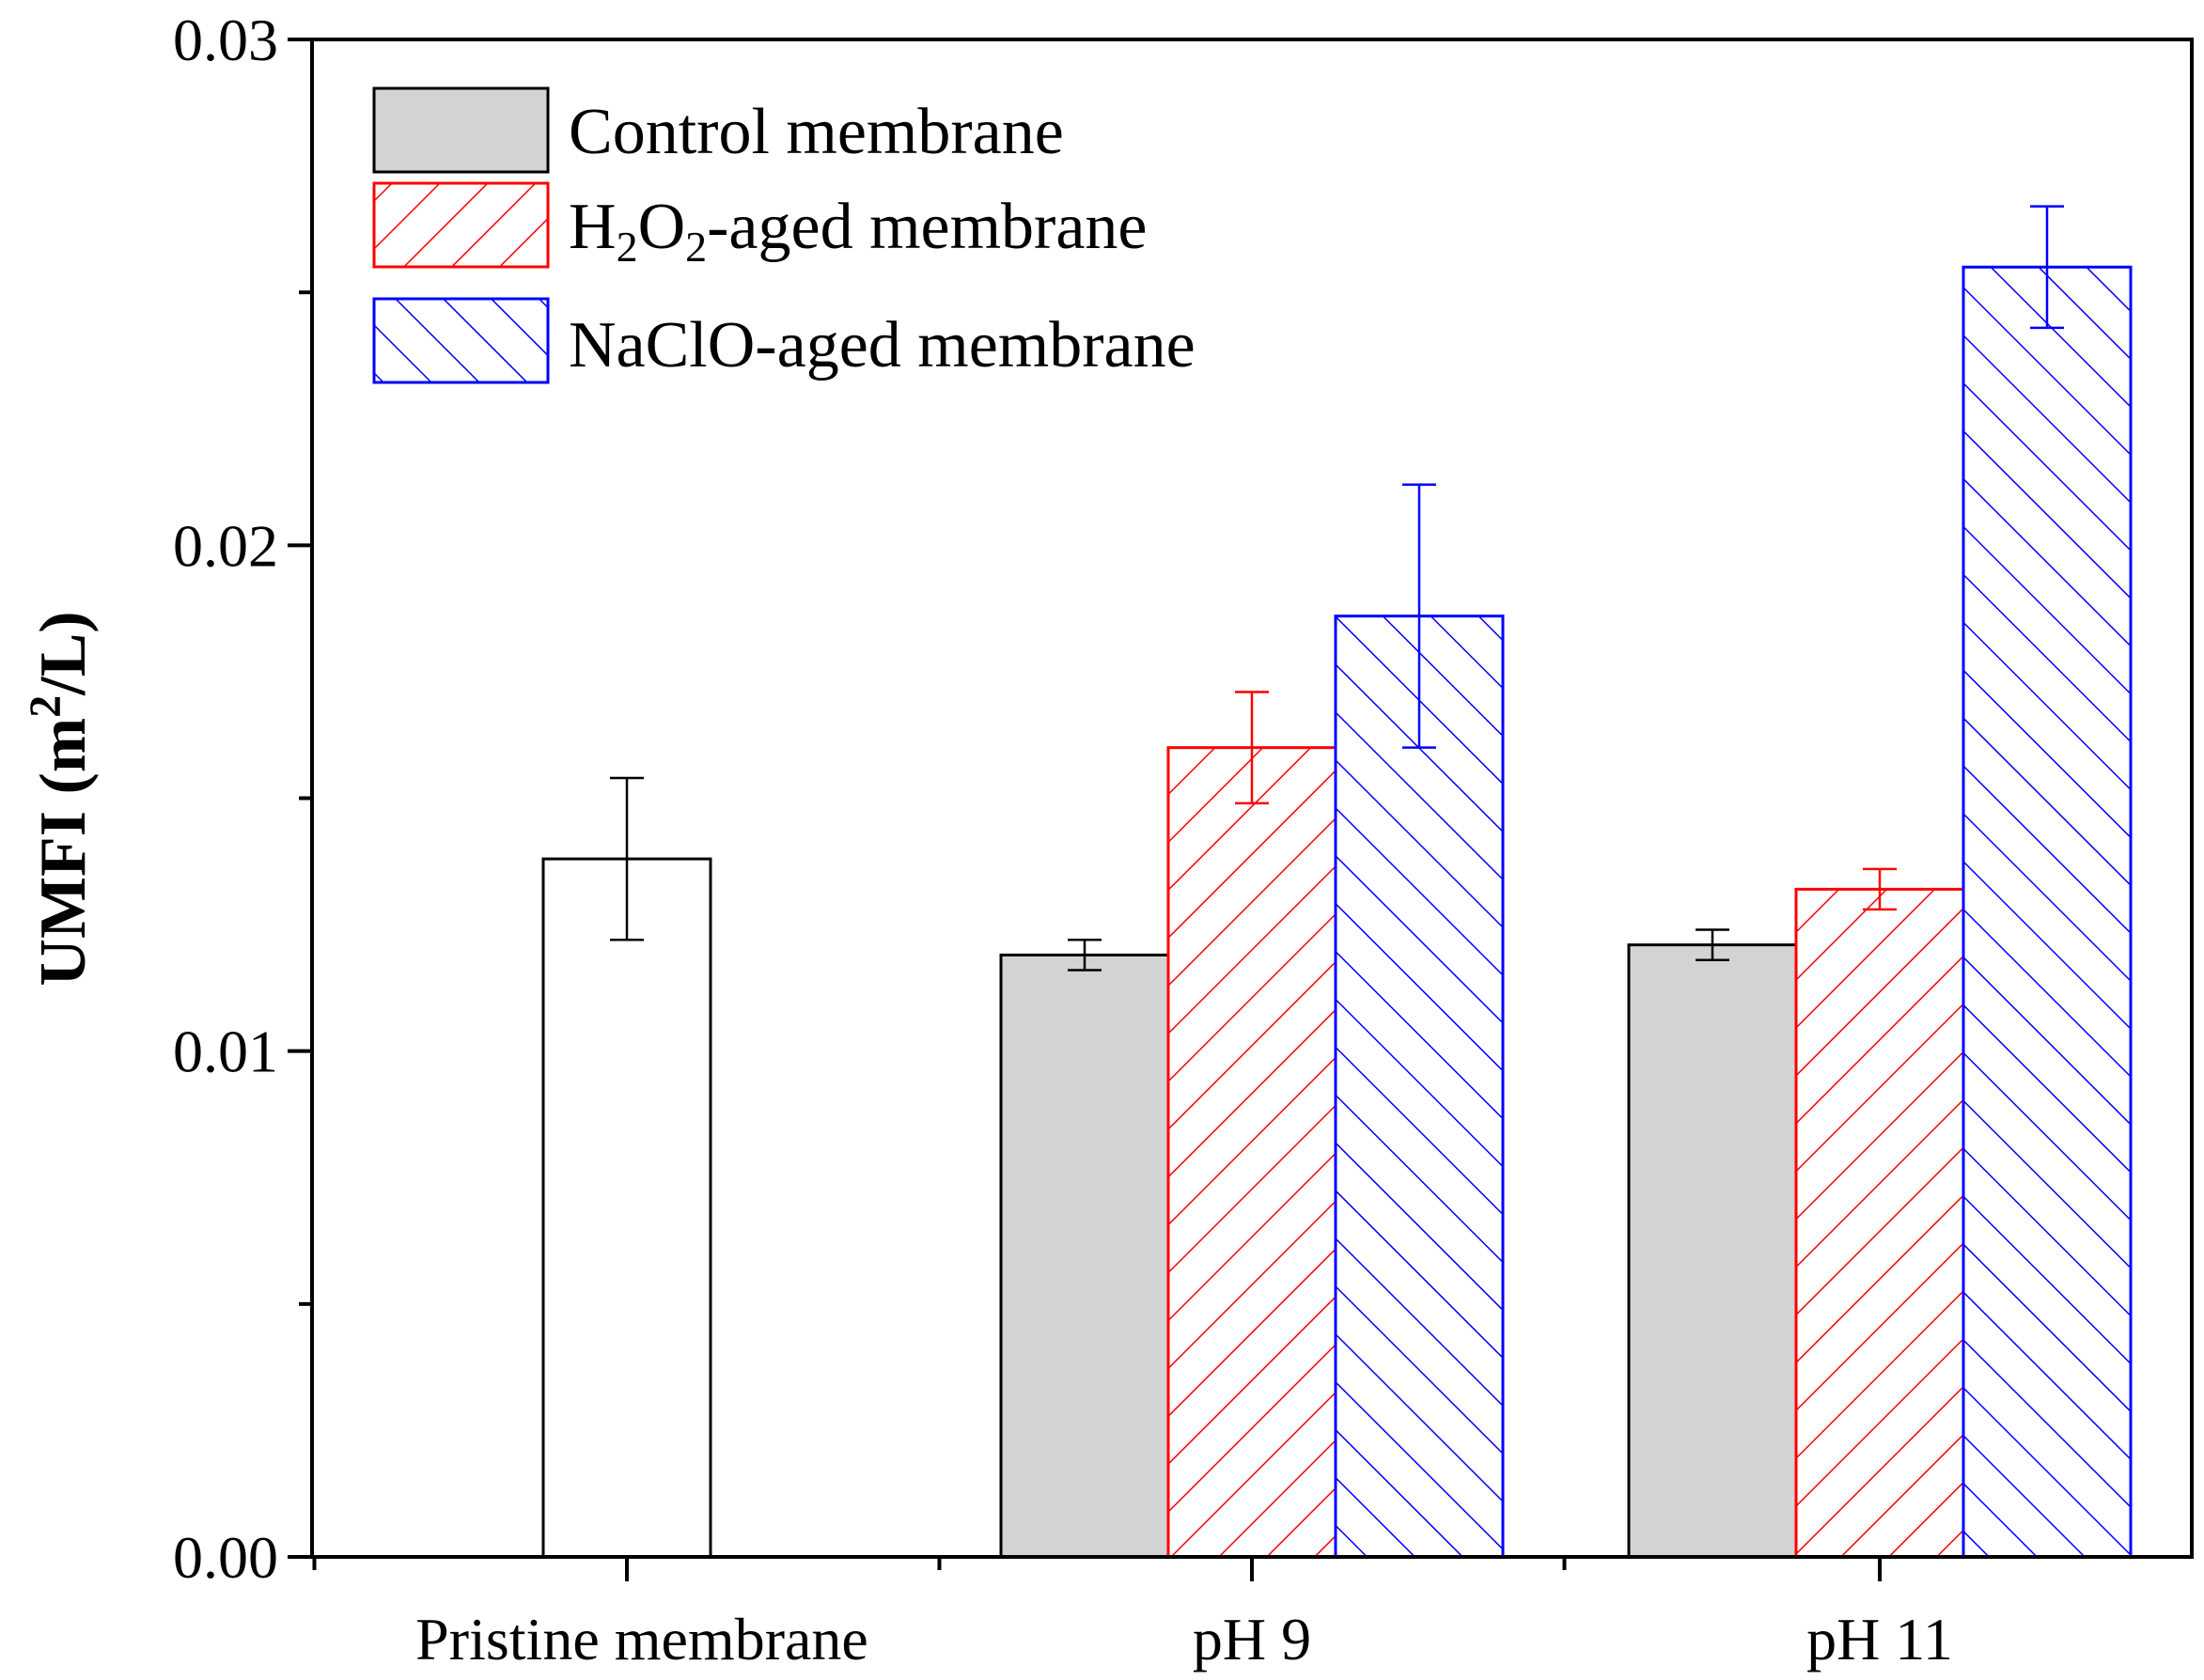 The image size is (2204, 1680). What do you see at coordinates (225, 1052) in the screenshot?
I see `y-tick-label: 0.01` at bounding box center [225, 1052].